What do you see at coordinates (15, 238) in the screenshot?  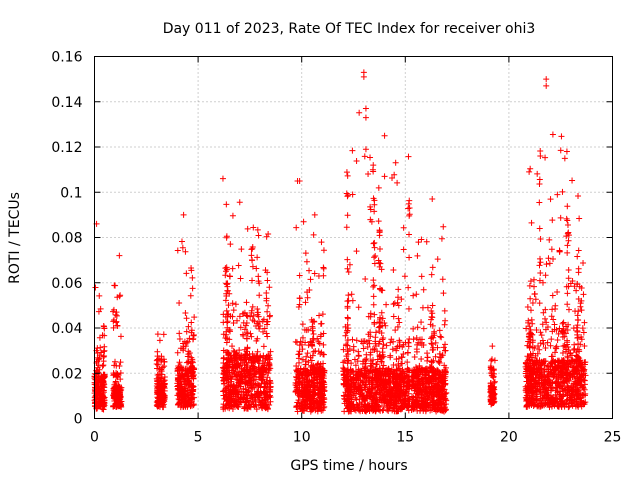 I see `y-axis-label: ROTI / TECUs` at bounding box center [15, 238].